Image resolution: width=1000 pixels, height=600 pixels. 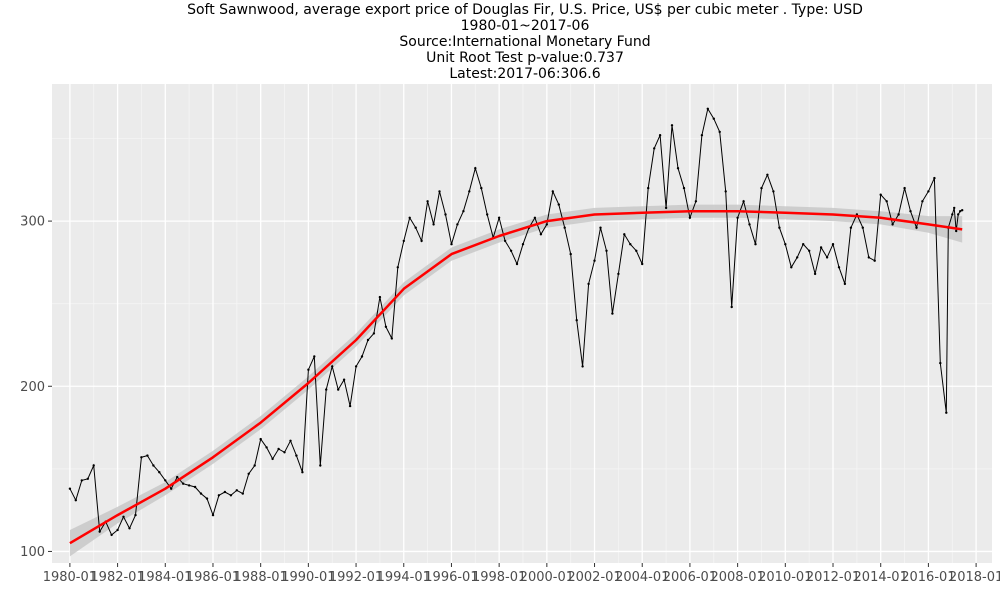 What do you see at coordinates (525, 42) in the screenshot?
I see `title-line-3: Source:International Monetary Fund` at bounding box center [525, 42].